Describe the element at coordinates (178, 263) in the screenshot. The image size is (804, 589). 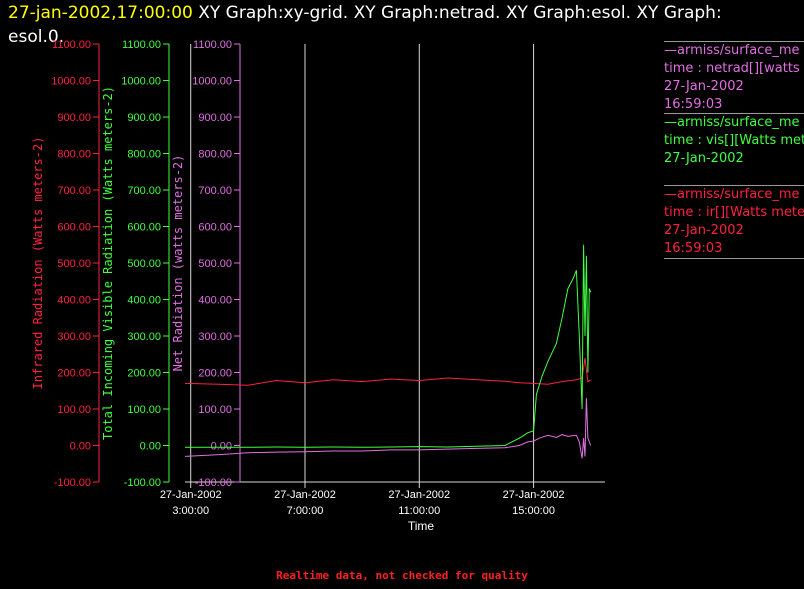
I see `y-axis-label: Net Radiation (watts meters-2)` at that location.